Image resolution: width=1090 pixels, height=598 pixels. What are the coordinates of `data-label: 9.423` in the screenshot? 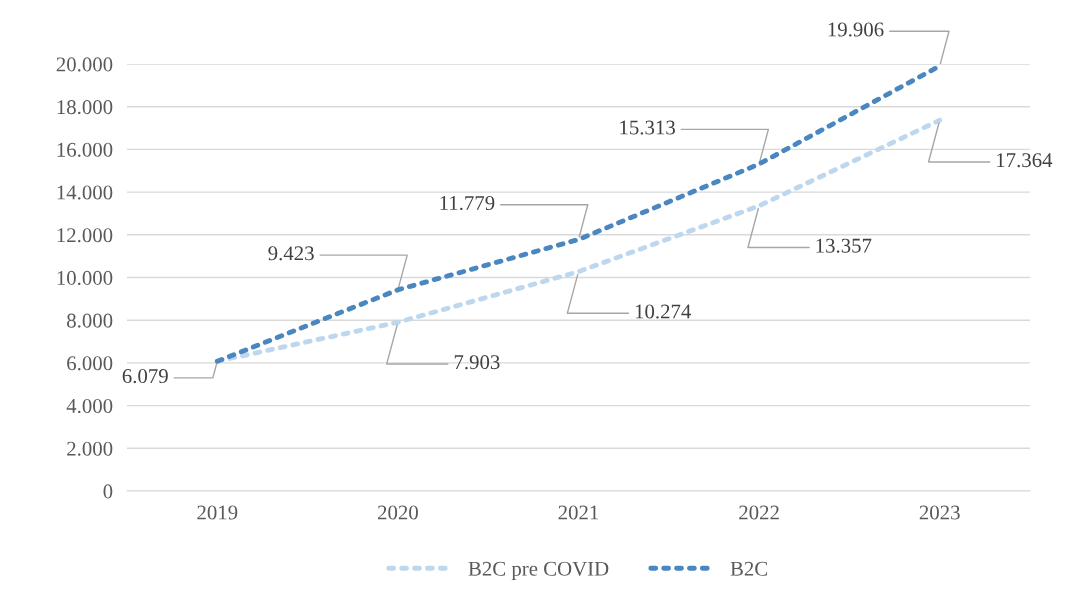 It's located at (291, 253).